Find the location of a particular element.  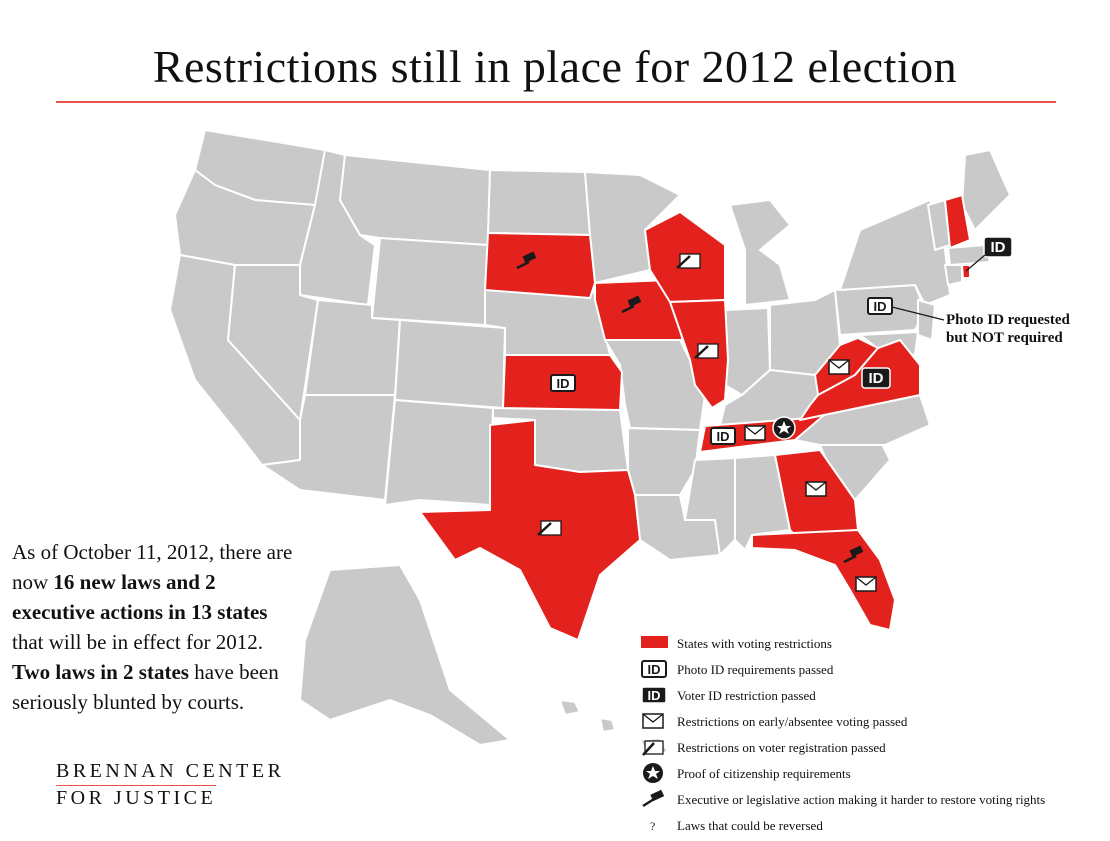

state-michigan is located at coordinates (760, 252).